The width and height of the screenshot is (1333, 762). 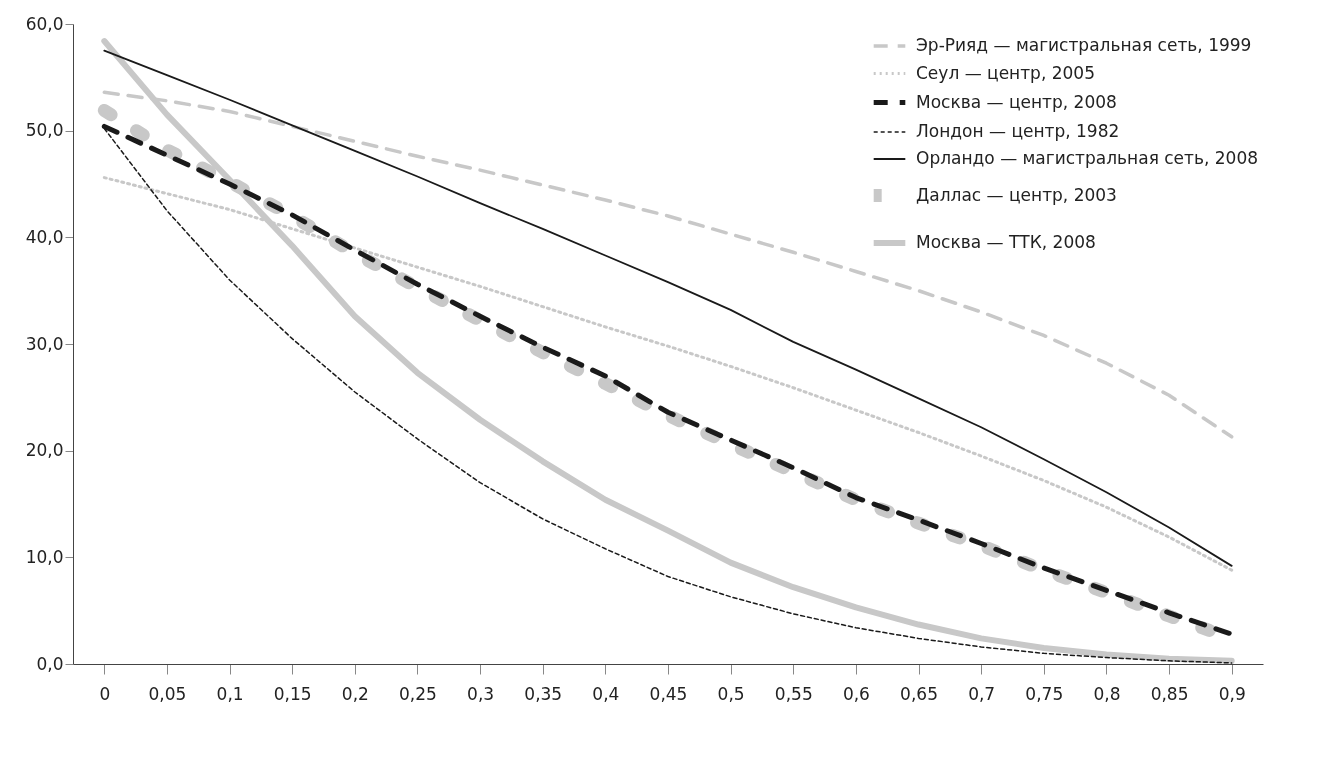 I want to click on legend-label: Лондон — центр, 1982, so click(x=1018, y=131).